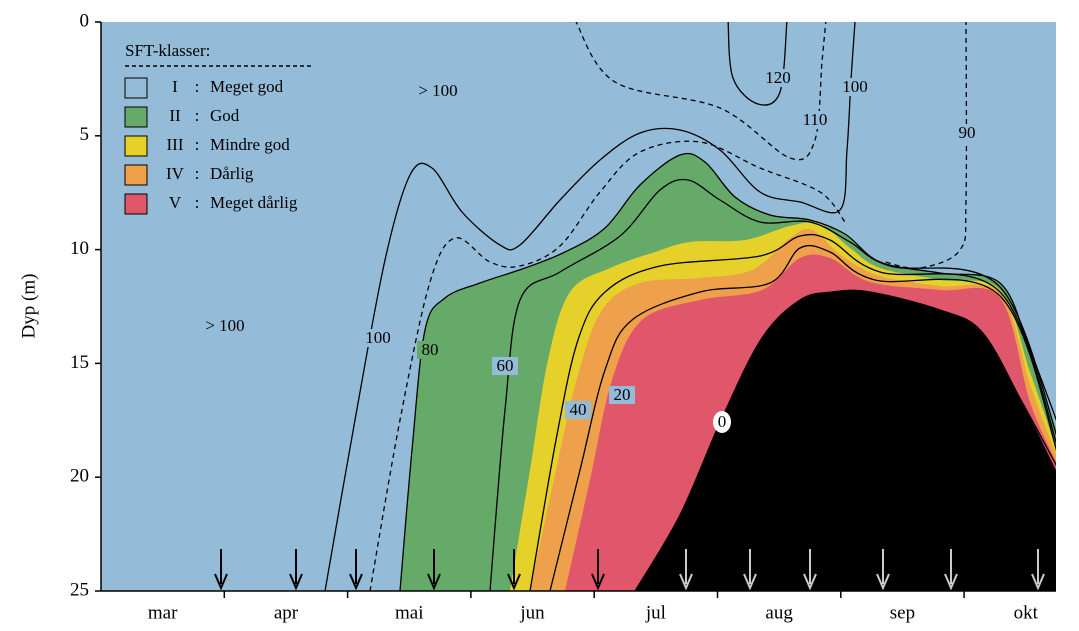 This screenshot has height=631, width=1079. Describe the element at coordinates (175, 202) in the screenshot. I see `legend-class: V` at that location.